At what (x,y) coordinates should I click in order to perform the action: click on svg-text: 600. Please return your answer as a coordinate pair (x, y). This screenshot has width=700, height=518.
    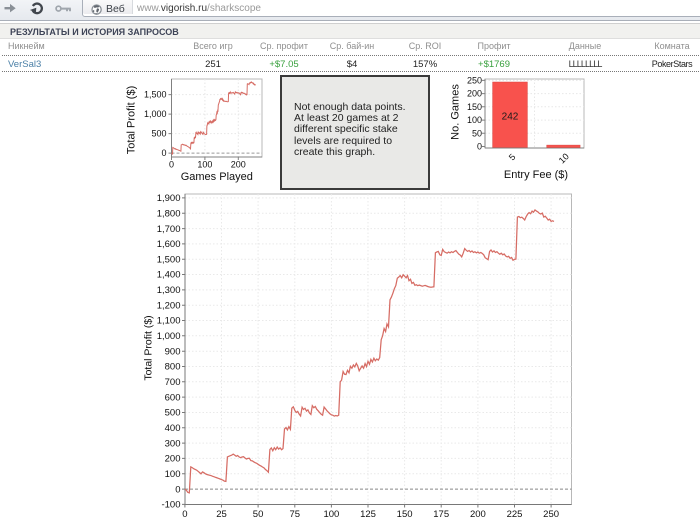
    Looking at the image, I should click on (173, 397).